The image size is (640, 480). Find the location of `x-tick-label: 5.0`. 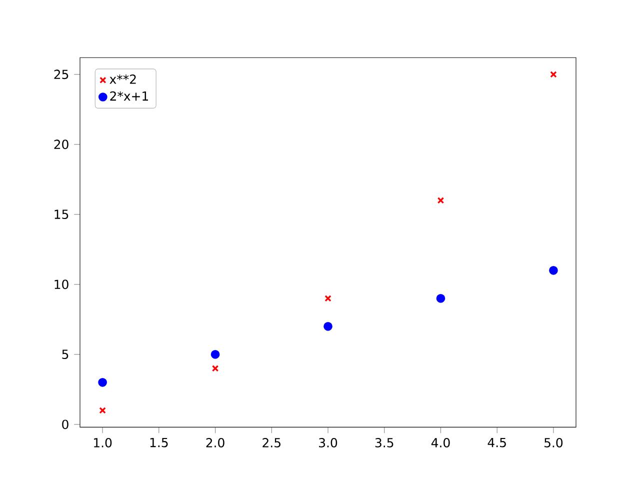

x-tick-label: 5.0 is located at coordinates (553, 443).